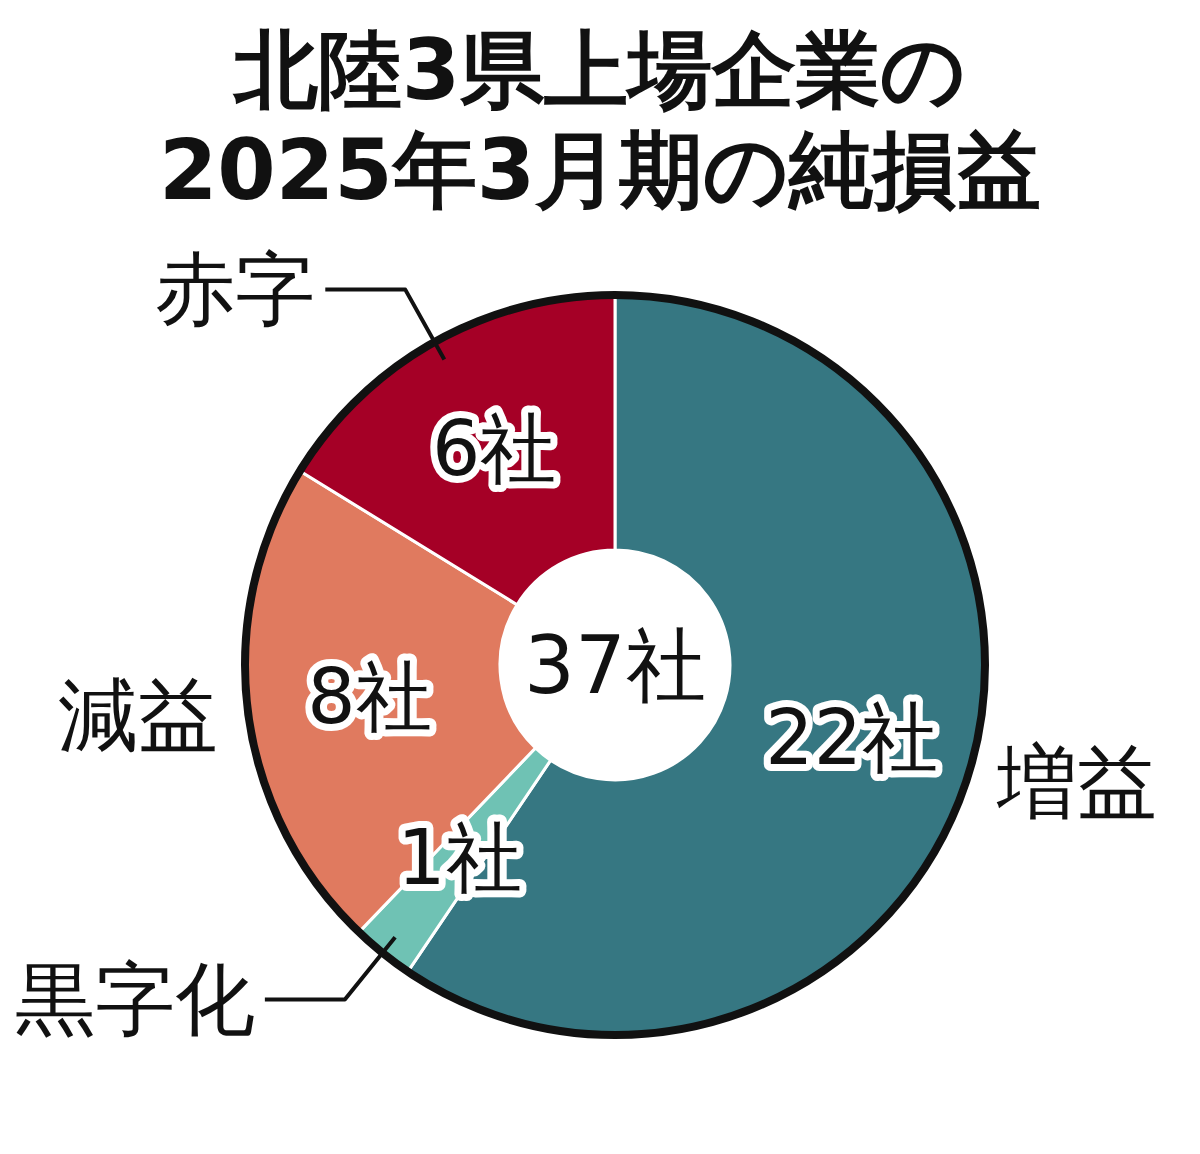 The image size is (1200, 1154). What do you see at coordinates (494, 449) in the screenshot?
I see `value-label: 6社` at bounding box center [494, 449].